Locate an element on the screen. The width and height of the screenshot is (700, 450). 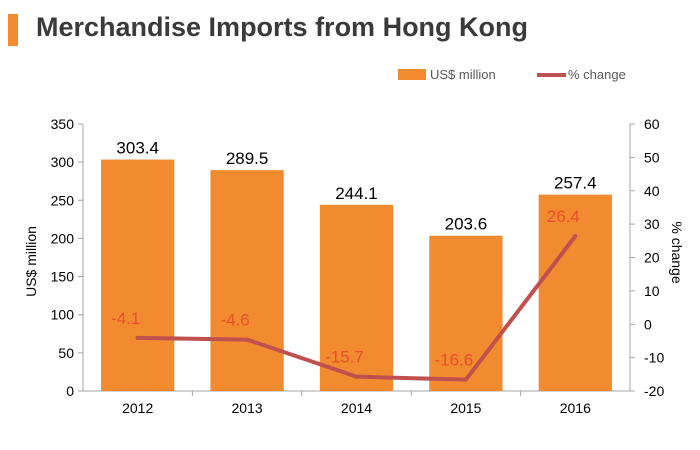
y2-tick-label: 20 is located at coordinates (652, 258).